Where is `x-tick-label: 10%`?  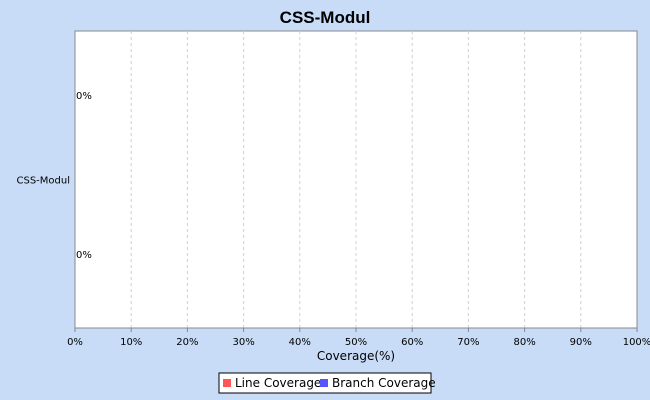
x-tick-label: 10% is located at coordinates (131, 342).